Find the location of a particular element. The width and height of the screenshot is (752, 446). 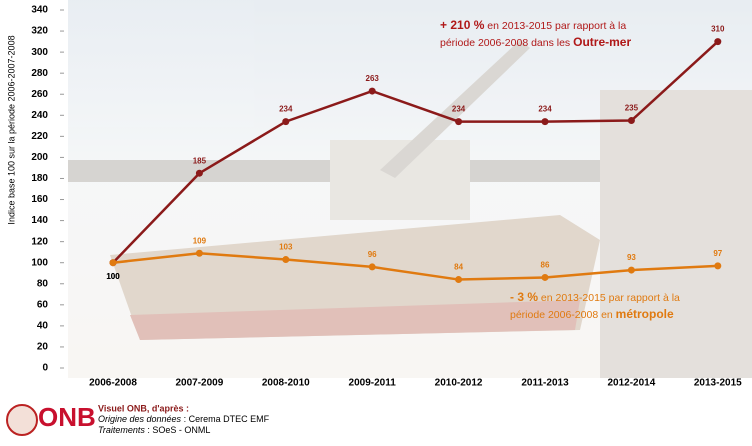

x-tick-label: 2006-2008 is located at coordinates (113, 383).